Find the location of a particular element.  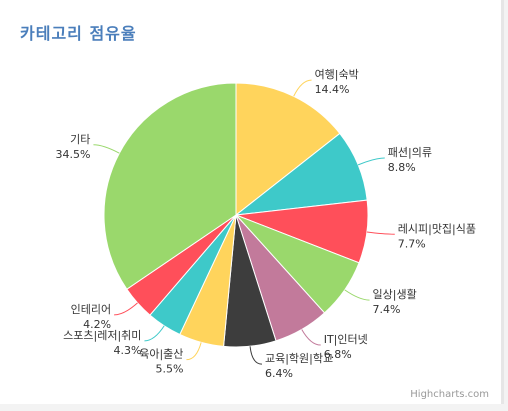

slice-label: 육아|출산 is located at coordinates (161, 354).